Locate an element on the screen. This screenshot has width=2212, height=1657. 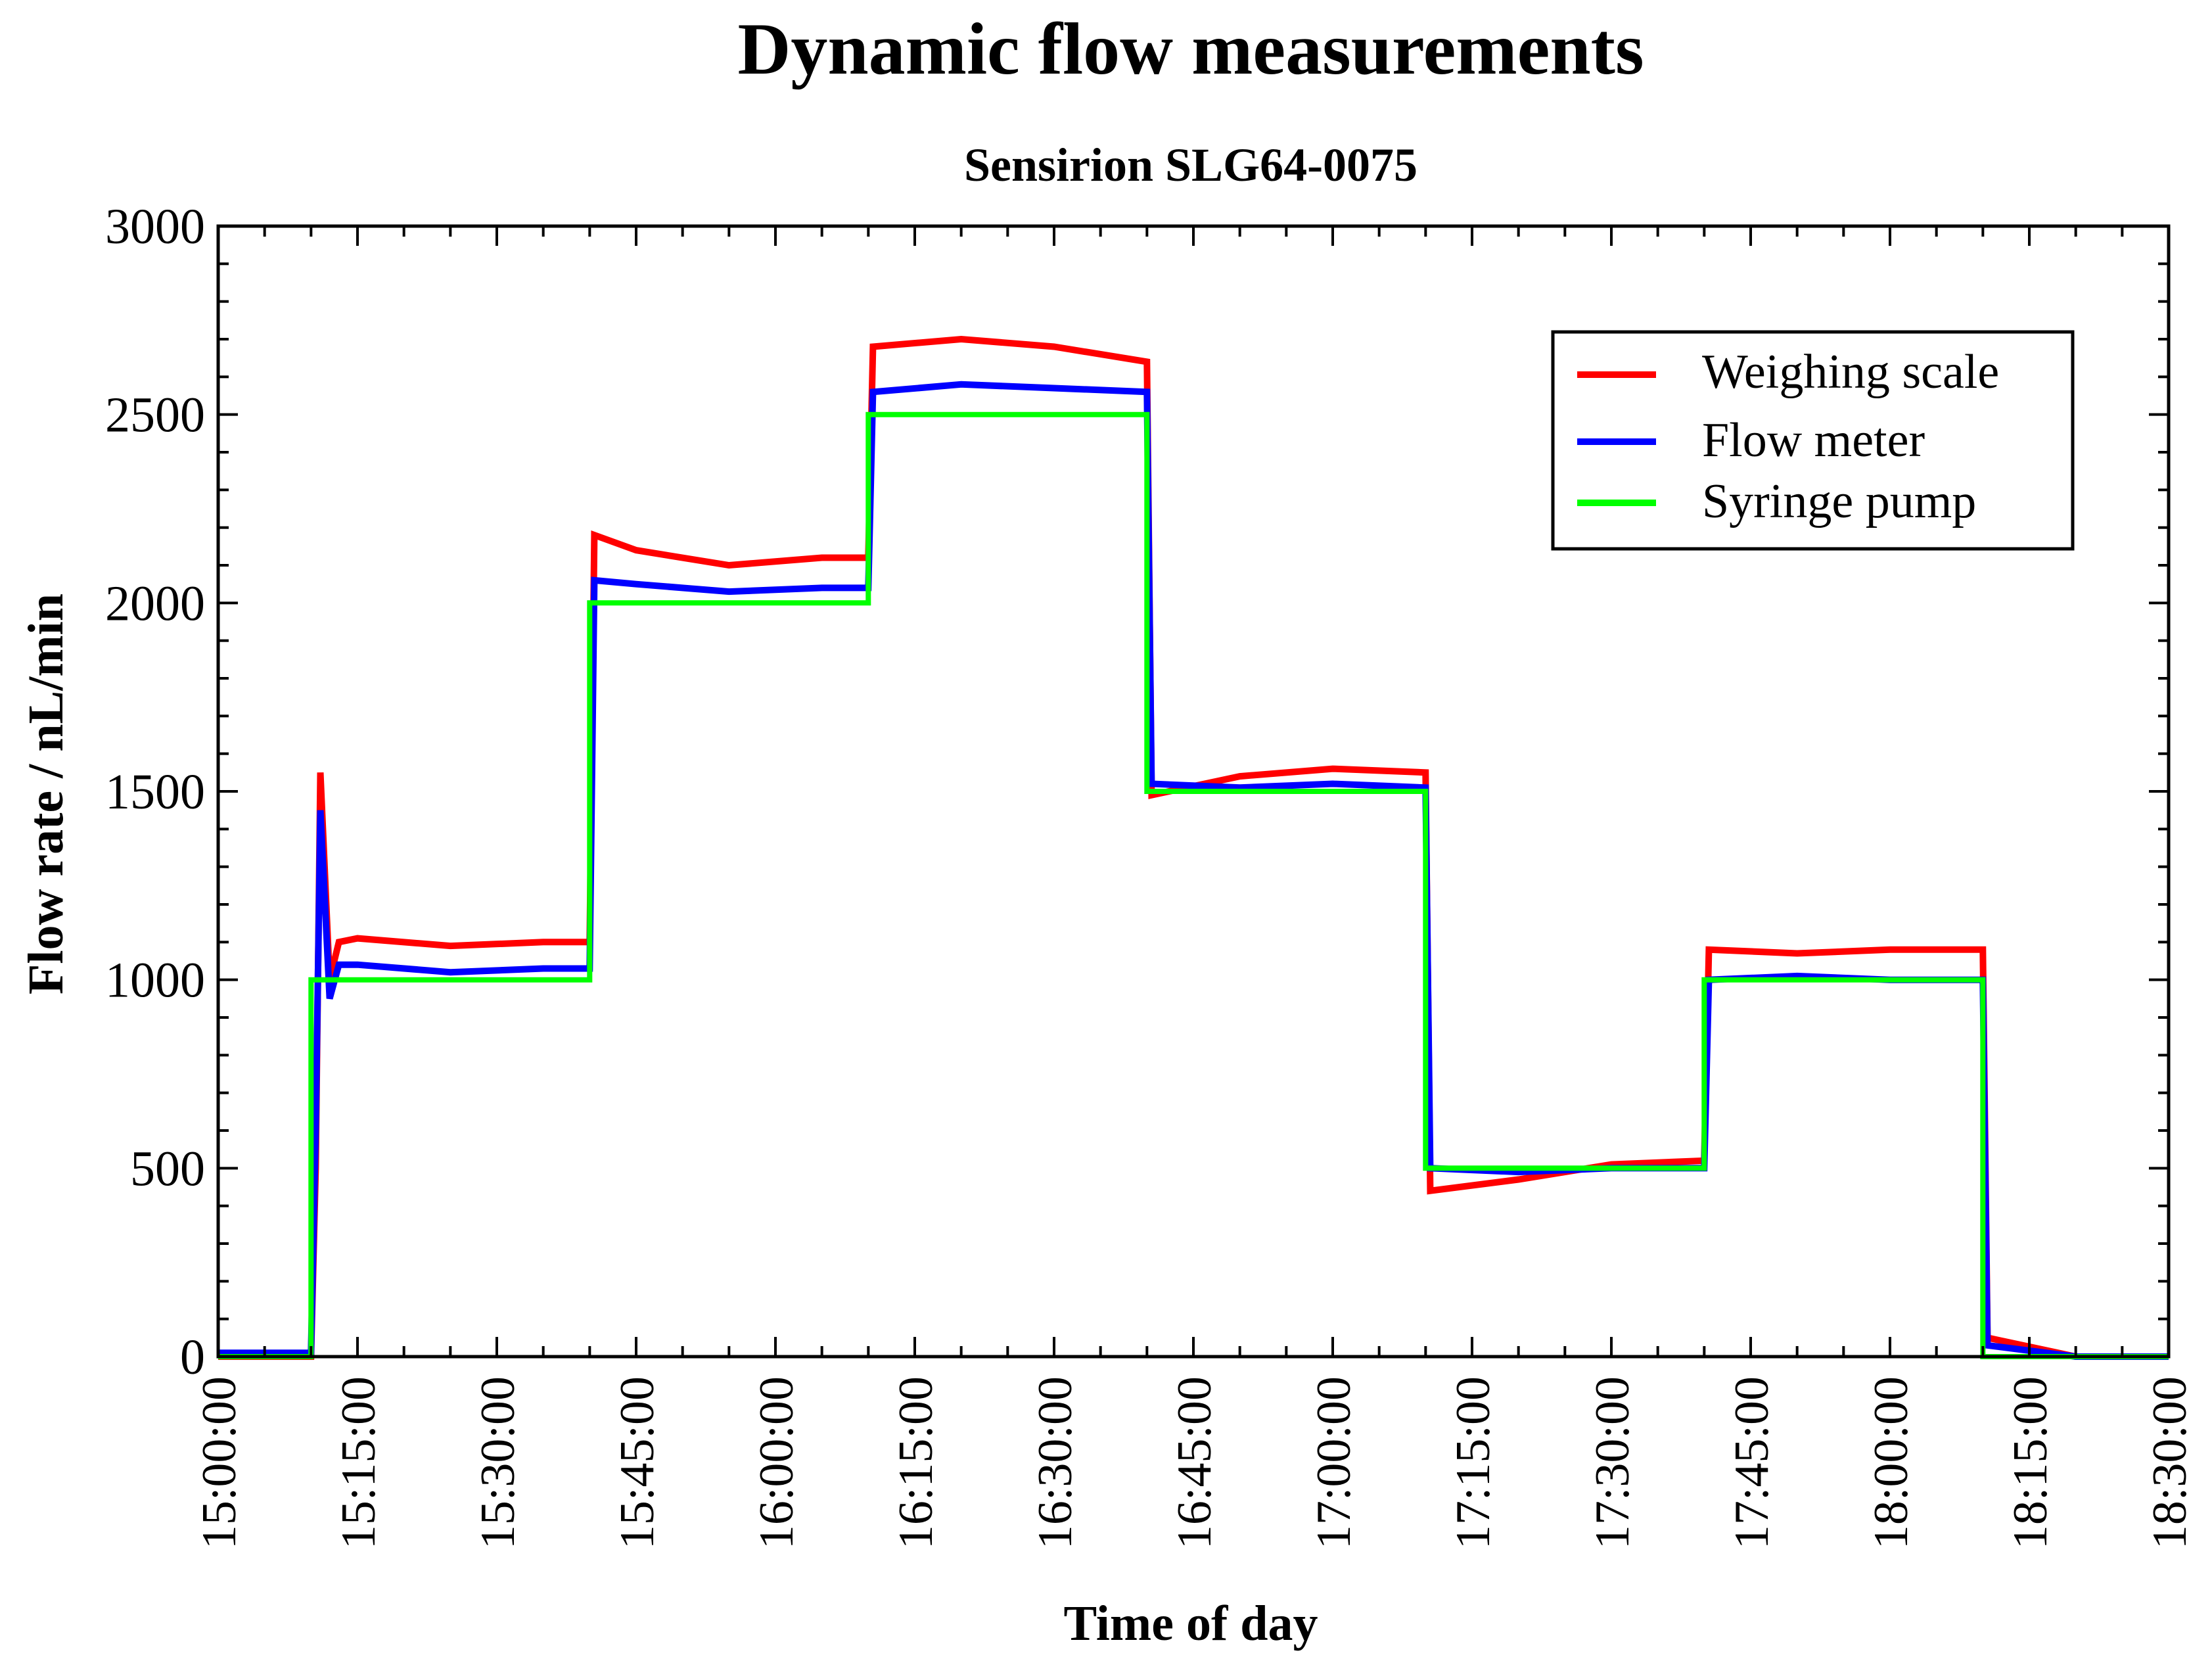
x-tick-label: 17:15:00 is located at coordinates (1473, 1462).